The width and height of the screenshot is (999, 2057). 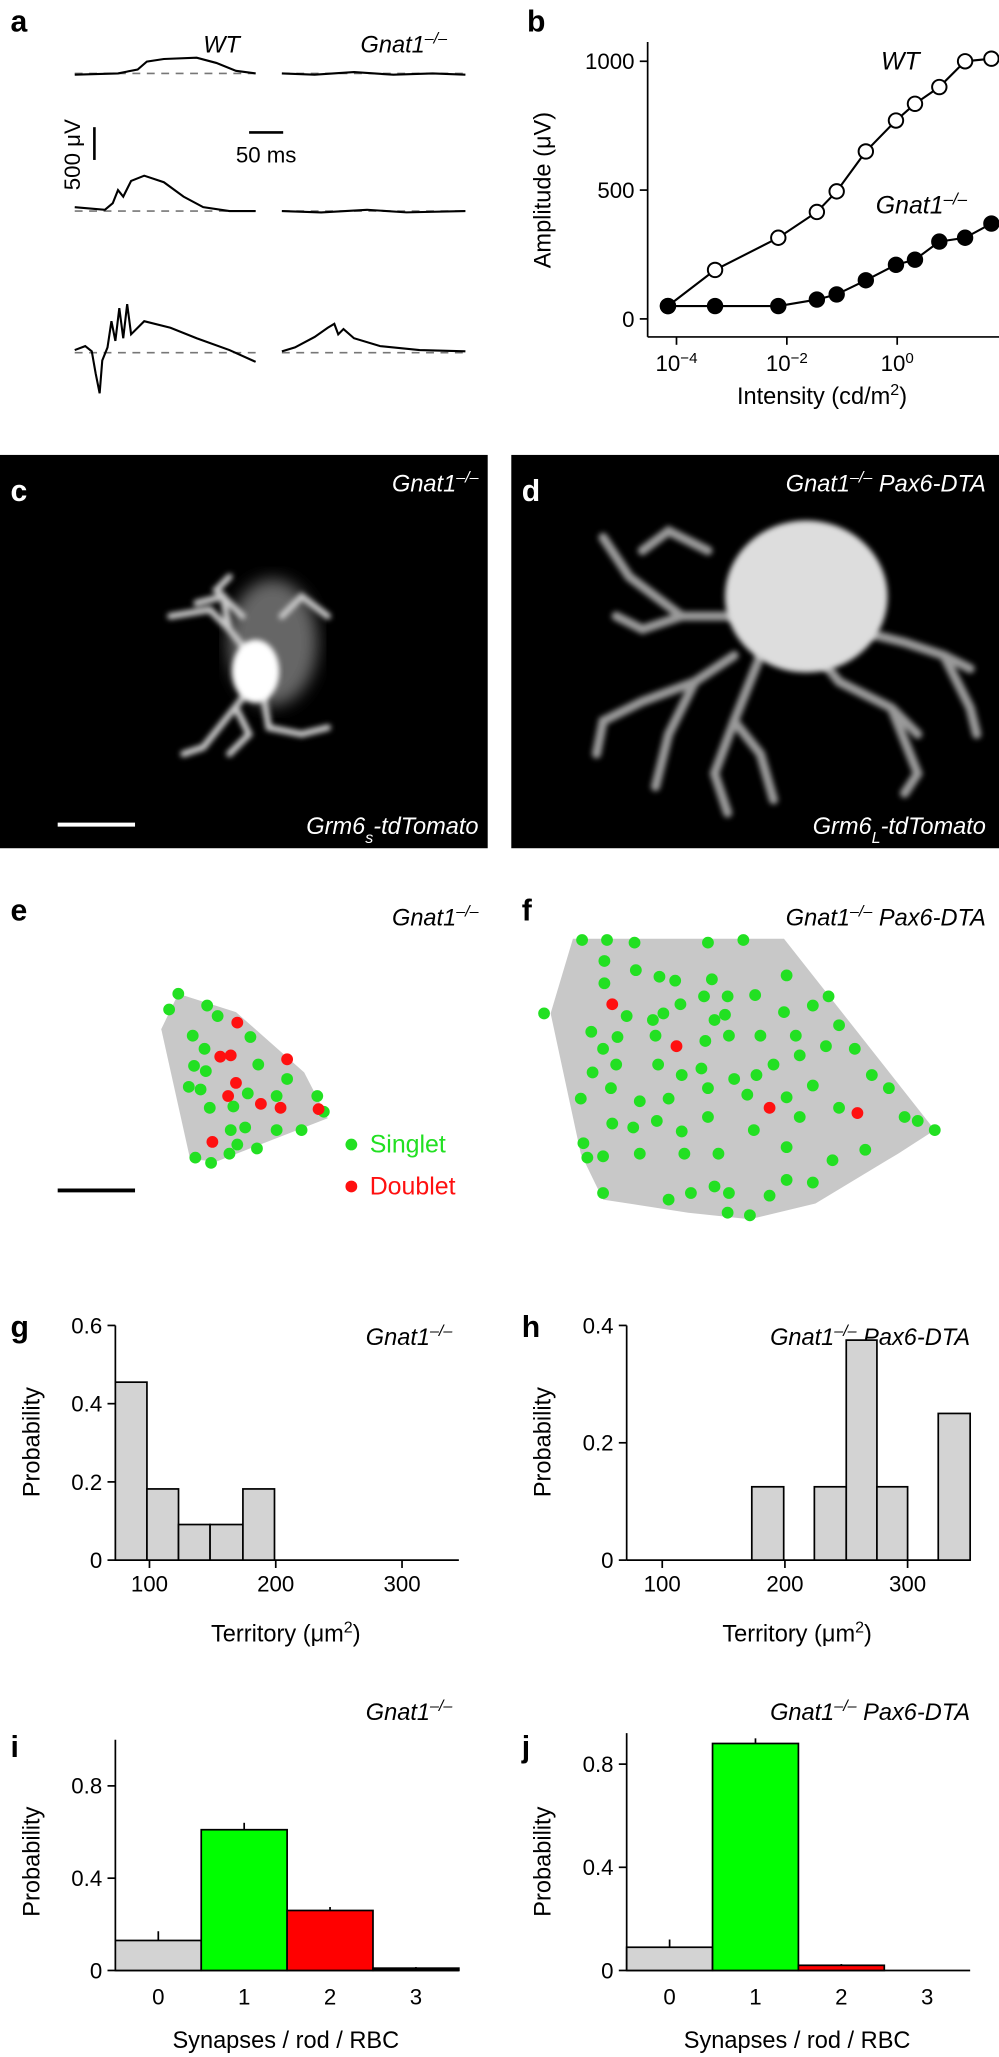 I want to click on tick-exponent: 0, so click(x=909, y=358).